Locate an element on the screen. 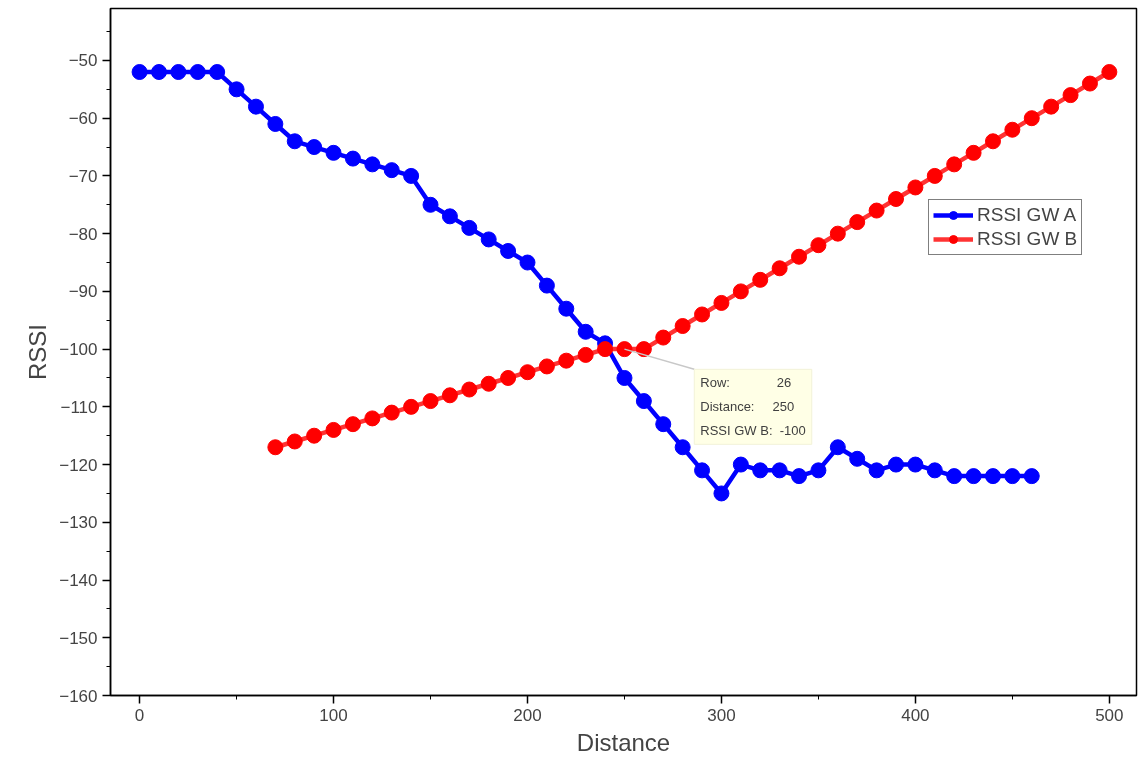 This screenshot has width=1145, height=780. y-tick-label: −50 is located at coordinates (83, 61).